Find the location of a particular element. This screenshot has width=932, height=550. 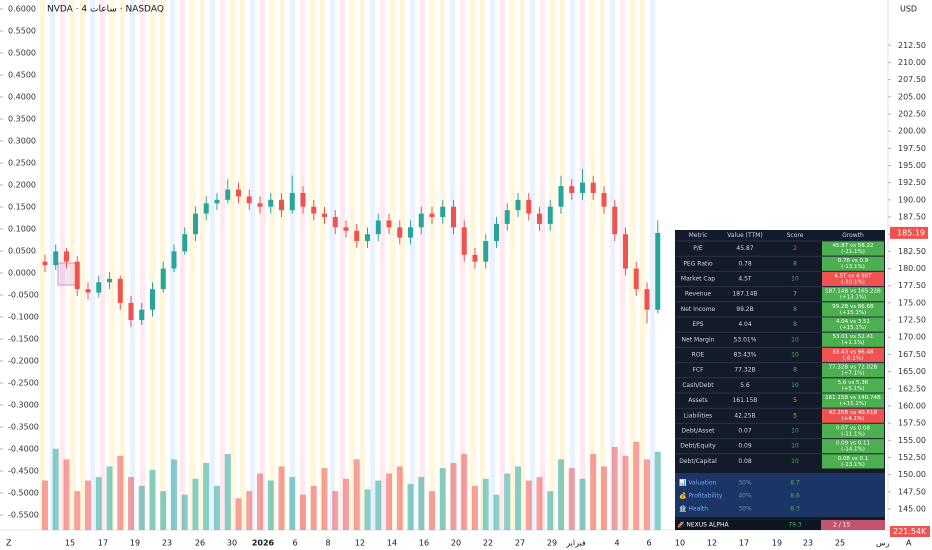

corner-left: Z is located at coordinates (9, 543).